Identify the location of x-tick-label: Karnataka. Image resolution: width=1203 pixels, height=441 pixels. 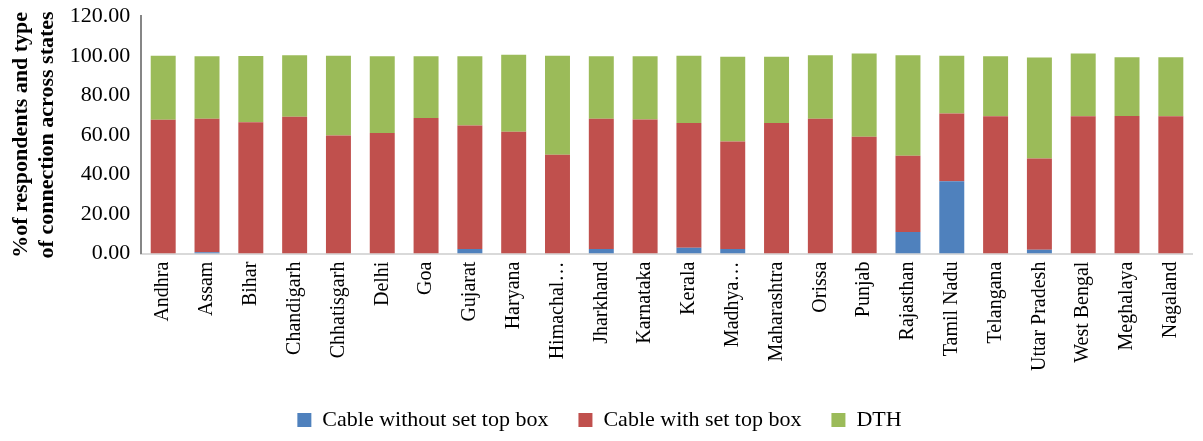
(643, 302).